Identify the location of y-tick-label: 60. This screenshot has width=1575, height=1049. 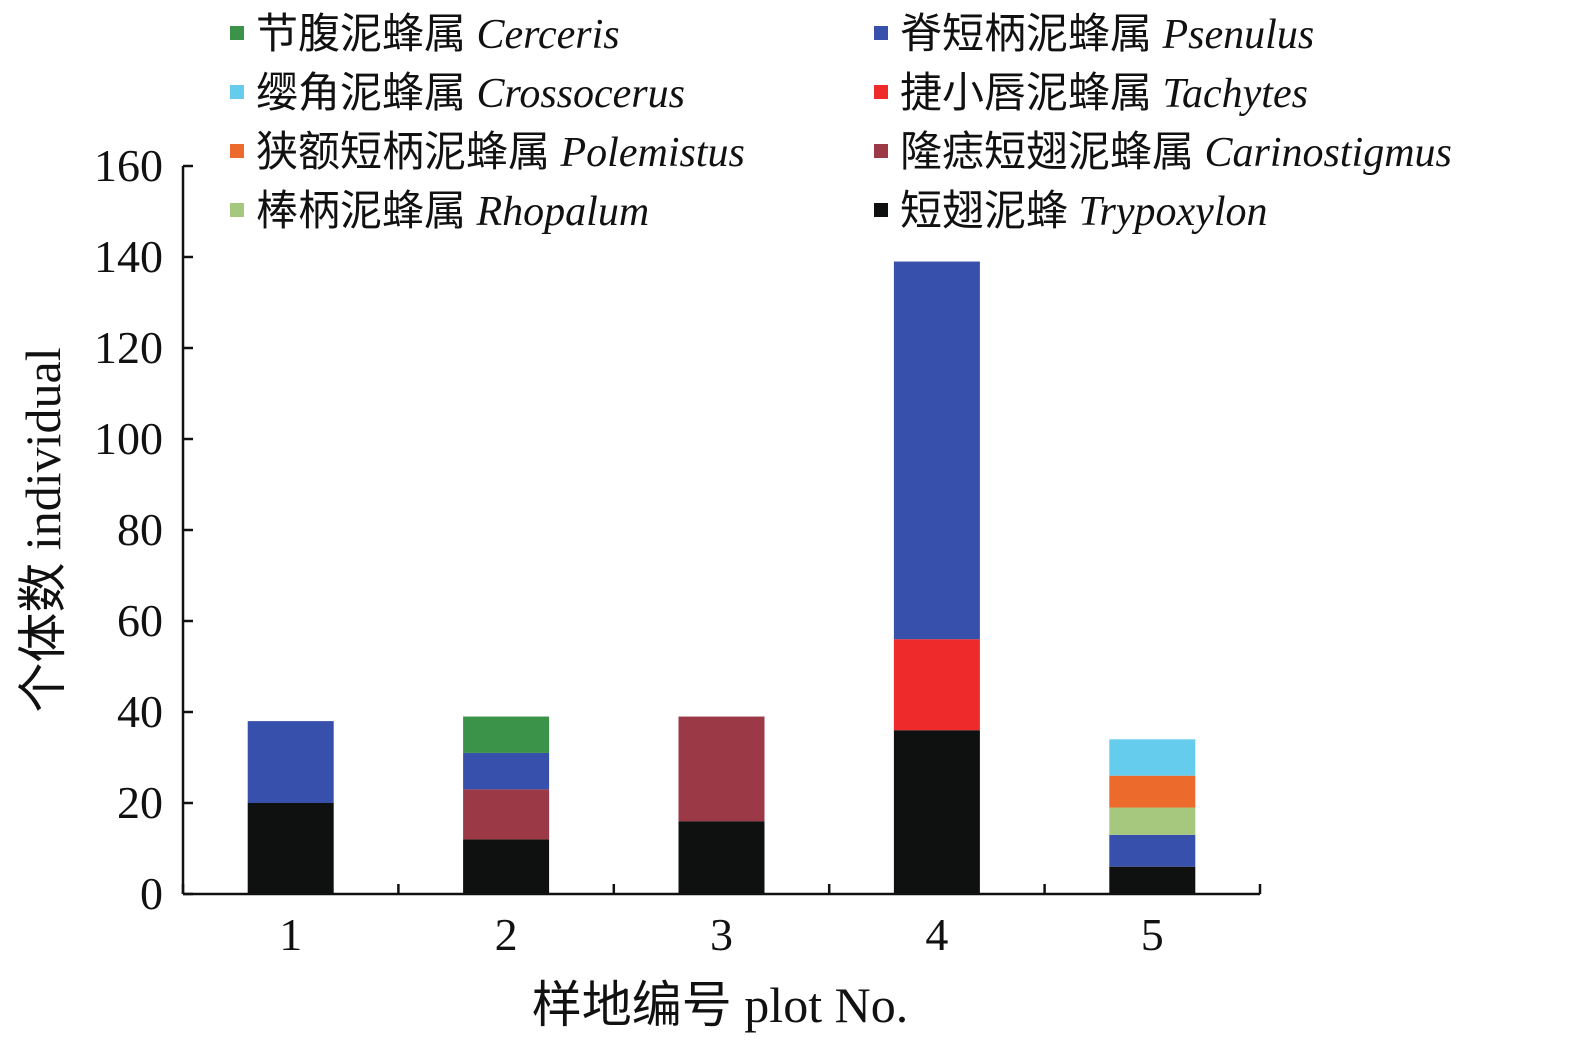
(140, 620).